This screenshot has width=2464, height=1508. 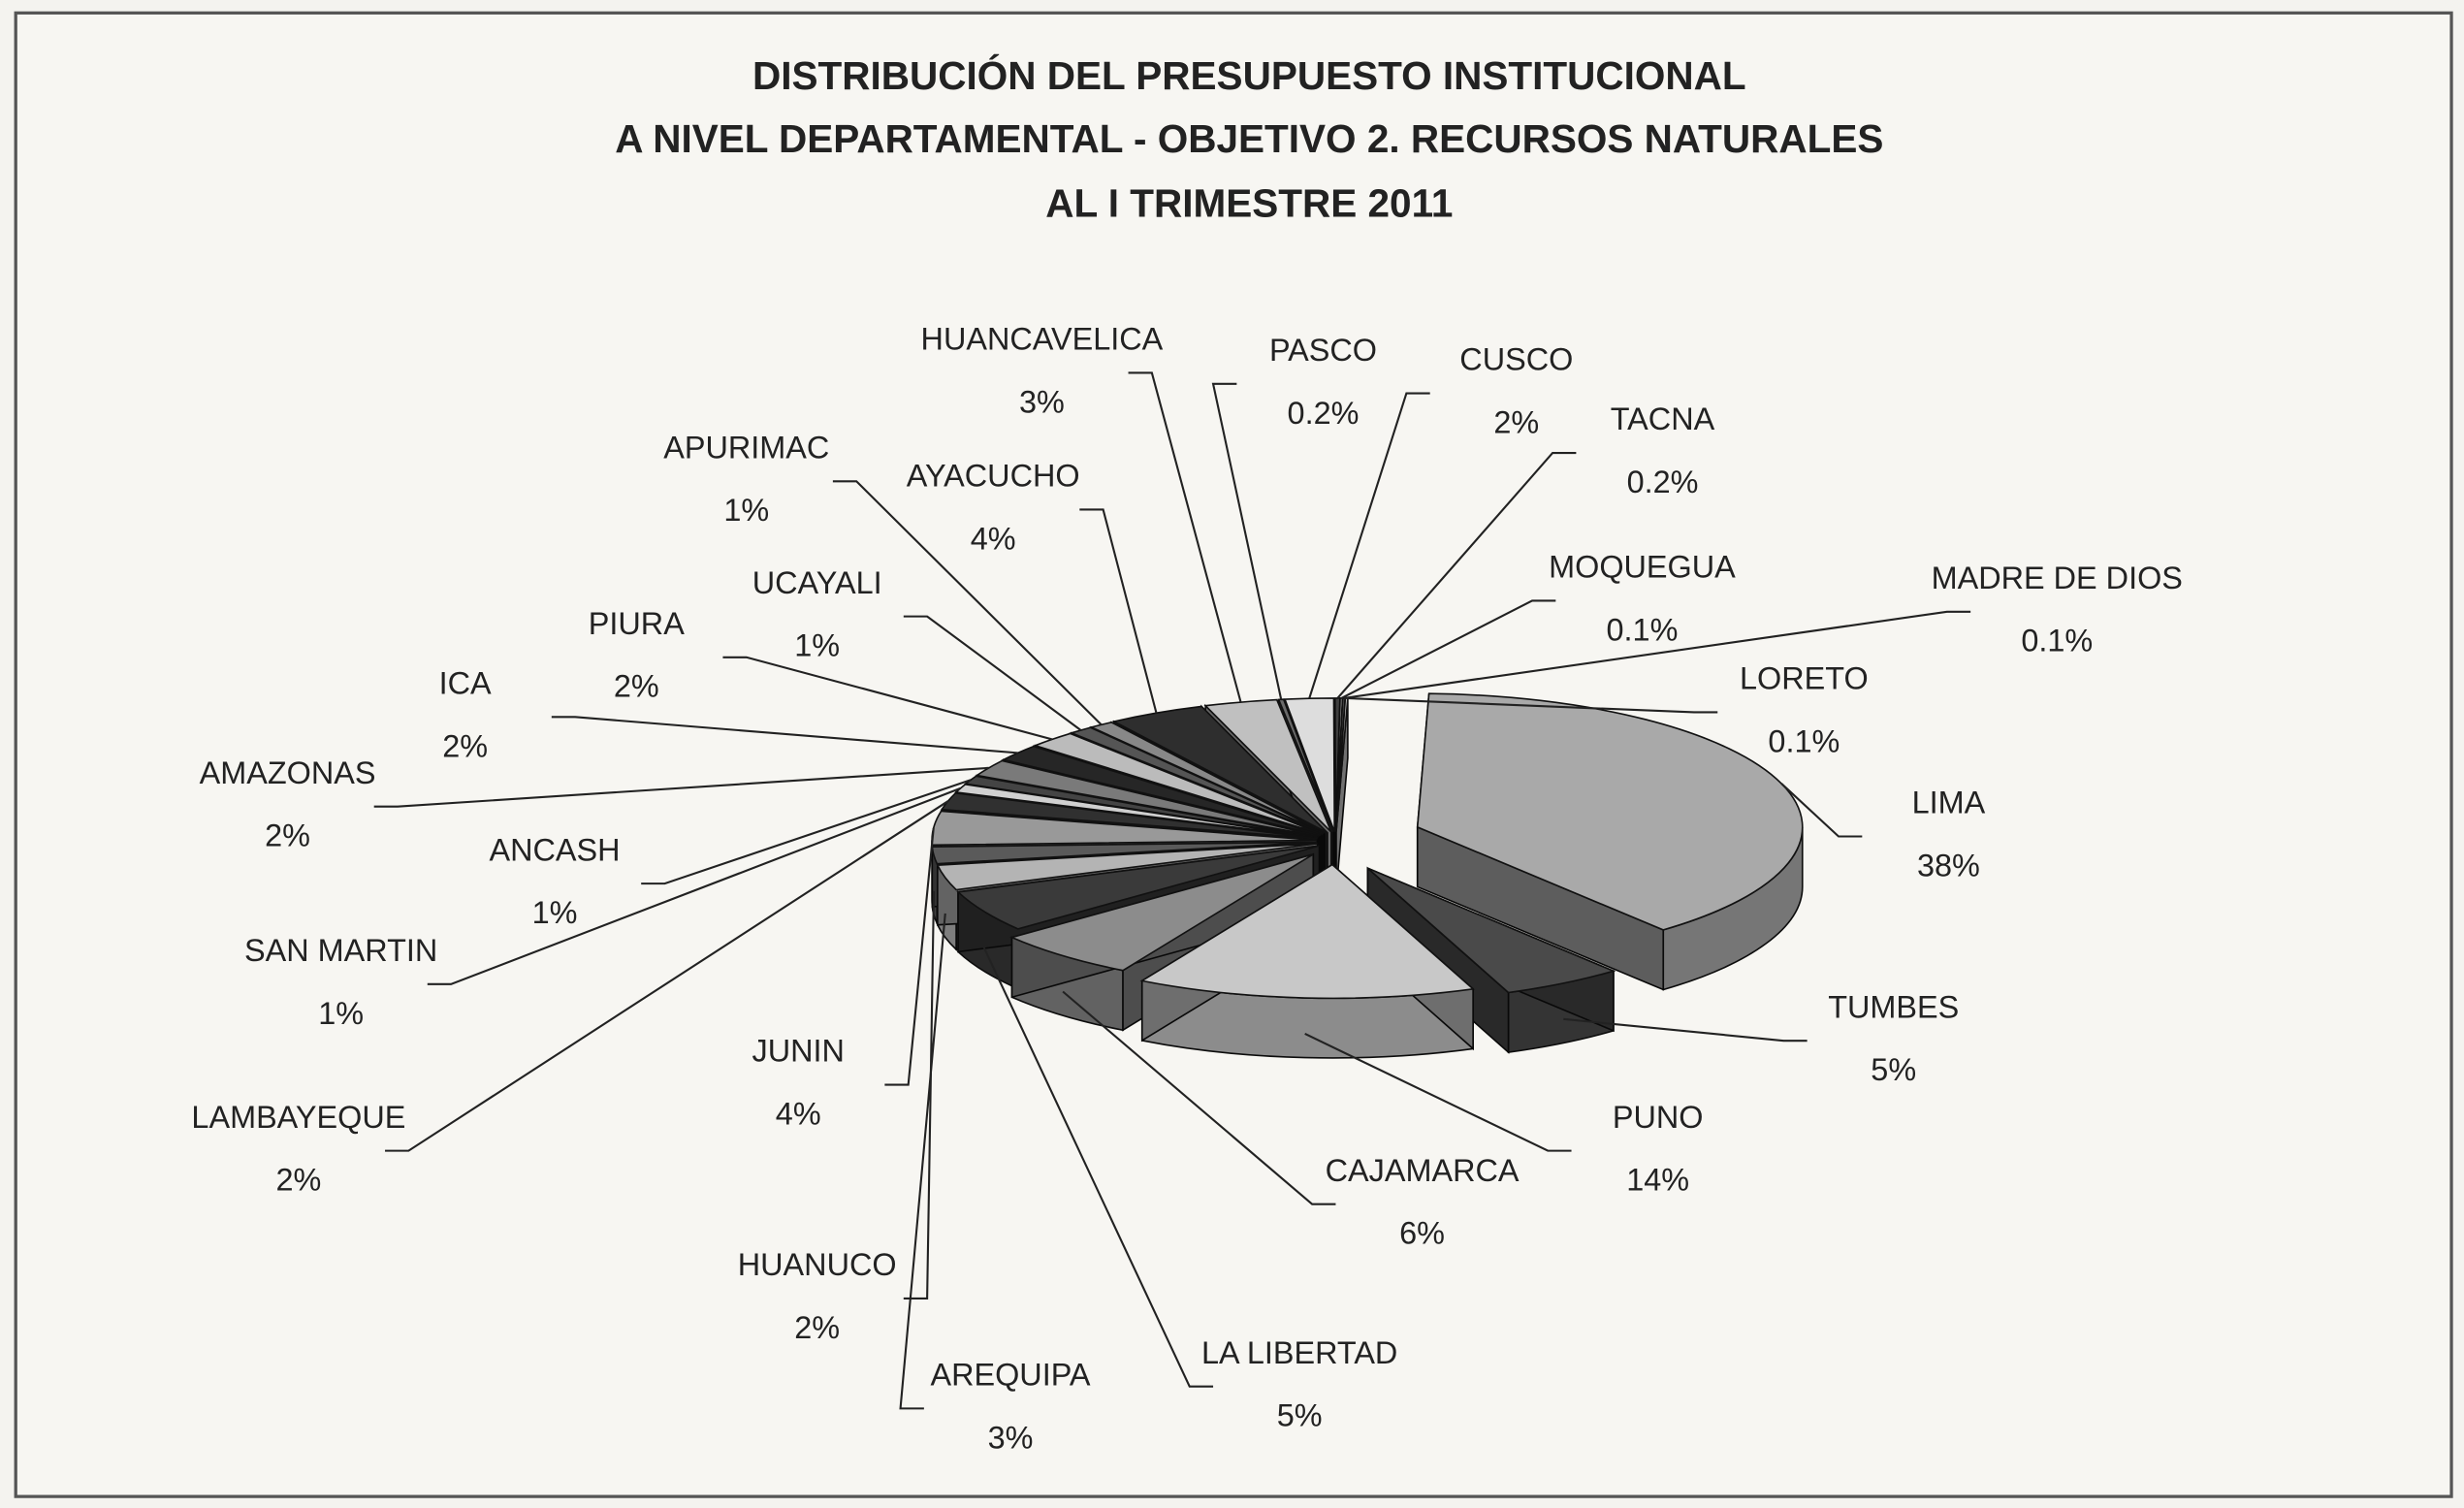 I want to click on chart-title: AL I TRIMESTRE 2011, so click(x=1249, y=202).